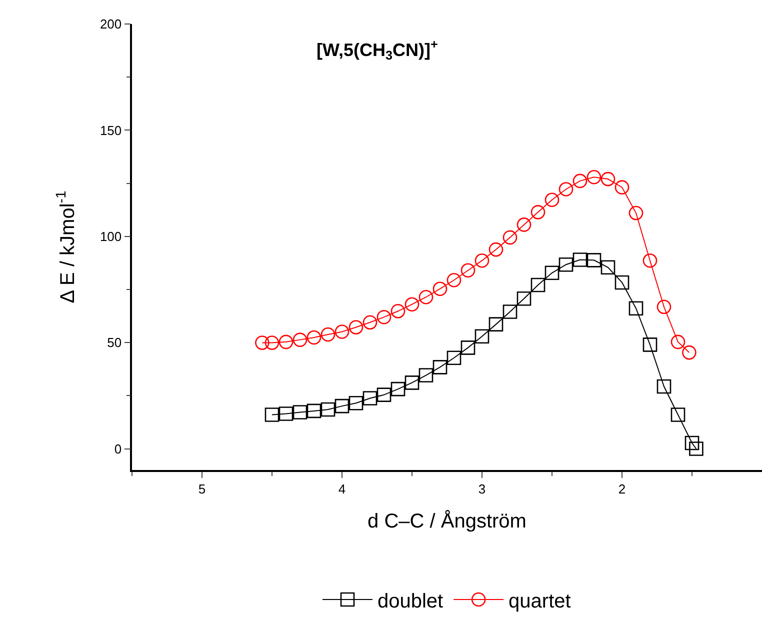 The width and height of the screenshot is (762, 619). I want to click on y-tick-label: 200, so click(111, 24).